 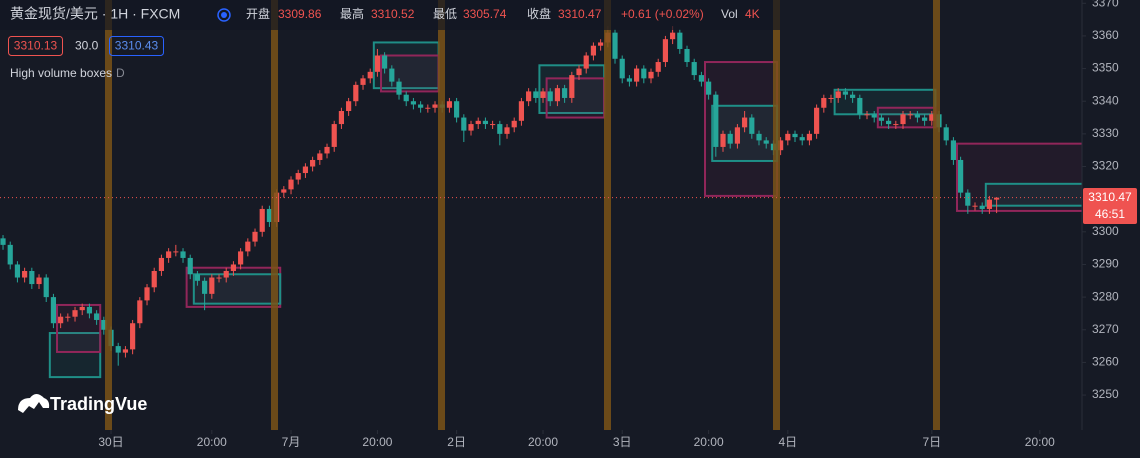 I want to click on y-tick-label: 3260, so click(x=1105, y=362).